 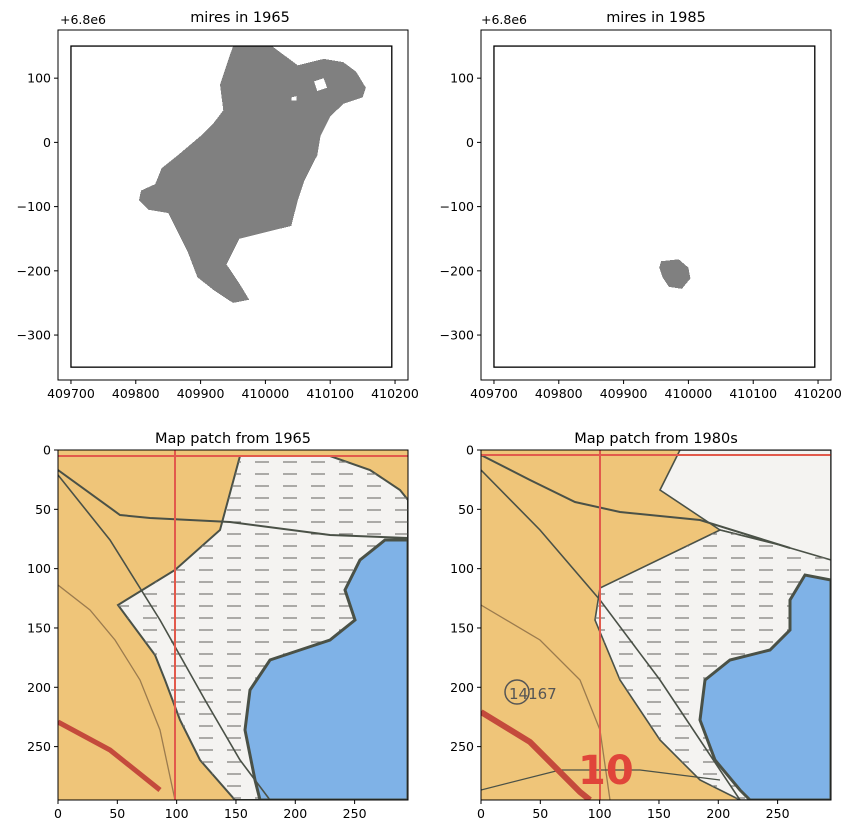 I want to click on chart-title: Map patch from 1980s, so click(x=656, y=439).